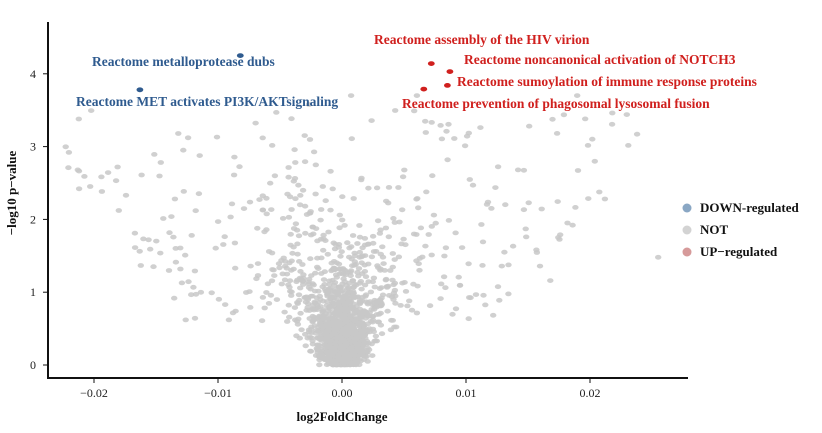 The width and height of the screenshot is (822, 433). I want to click on x-ticks: −0.02 −0.01 0.00 0.01 0.02, so click(340, 389).